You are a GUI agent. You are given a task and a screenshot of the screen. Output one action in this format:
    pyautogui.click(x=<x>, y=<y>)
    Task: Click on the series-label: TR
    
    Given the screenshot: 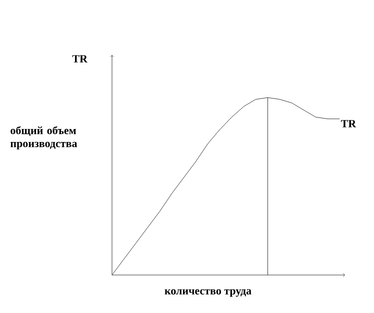 What is the action you would take?
    pyautogui.click(x=348, y=124)
    